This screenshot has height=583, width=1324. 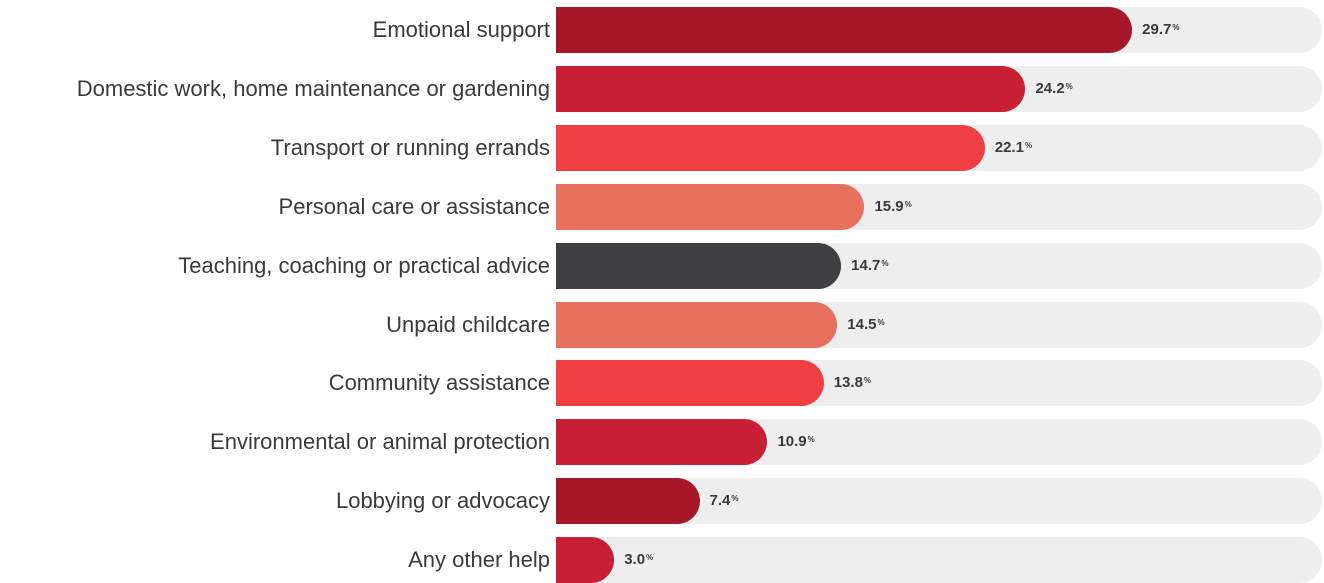 What do you see at coordinates (862, 324) in the screenshot?
I see `value-number: 14.5` at bounding box center [862, 324].